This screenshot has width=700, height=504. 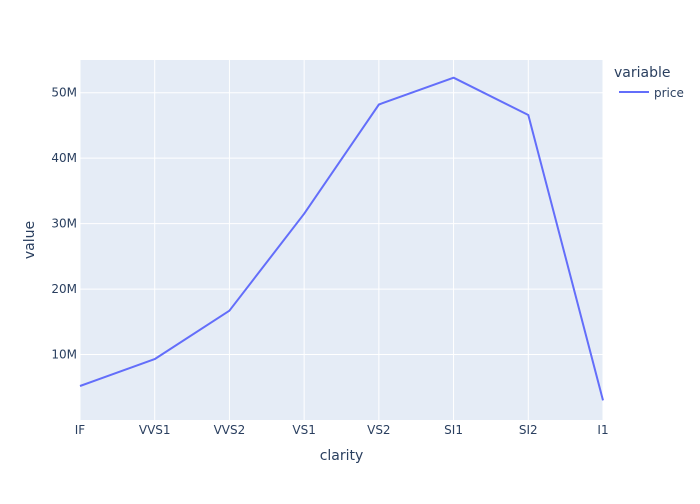 What do you see at coordinates (80, 430) in the screenshot?
I see `x-tick-label: IF` at bounding box center [80, 430].